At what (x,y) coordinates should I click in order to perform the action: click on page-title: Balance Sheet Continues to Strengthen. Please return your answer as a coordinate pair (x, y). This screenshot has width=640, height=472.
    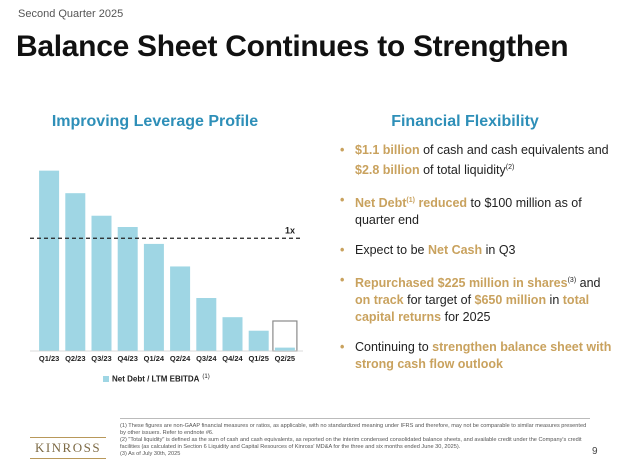
    Looking at the image, I should click on (292, 46).